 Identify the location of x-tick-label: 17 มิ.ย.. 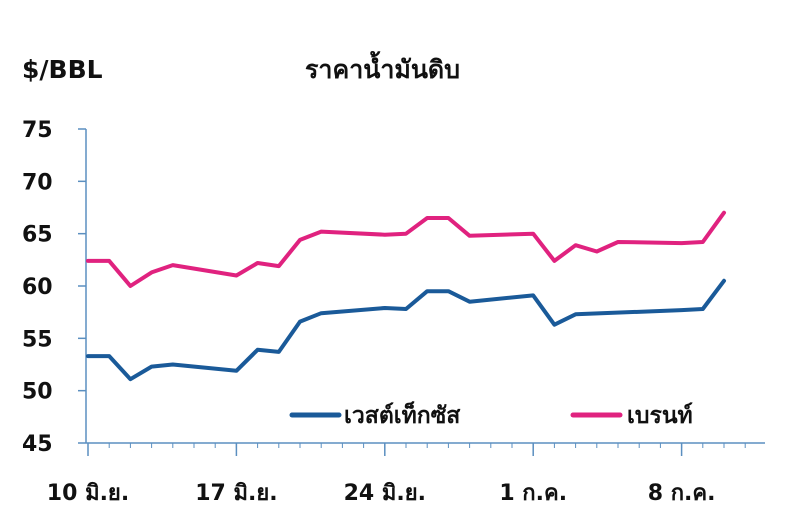
(236, 493).